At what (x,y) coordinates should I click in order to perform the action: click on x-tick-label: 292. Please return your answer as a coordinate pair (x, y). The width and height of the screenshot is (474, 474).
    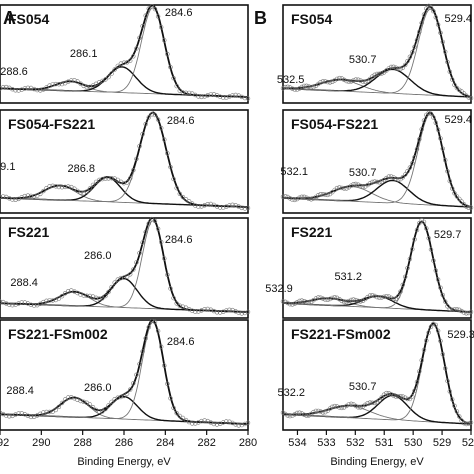
    Looking at the image, I should click on (4, 443).